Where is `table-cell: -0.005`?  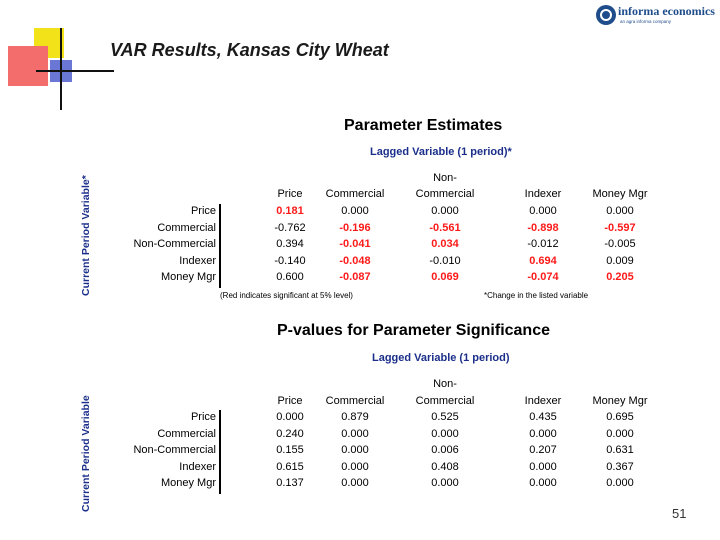
table-cell: -0.005 is located at coordinates (620, 244).